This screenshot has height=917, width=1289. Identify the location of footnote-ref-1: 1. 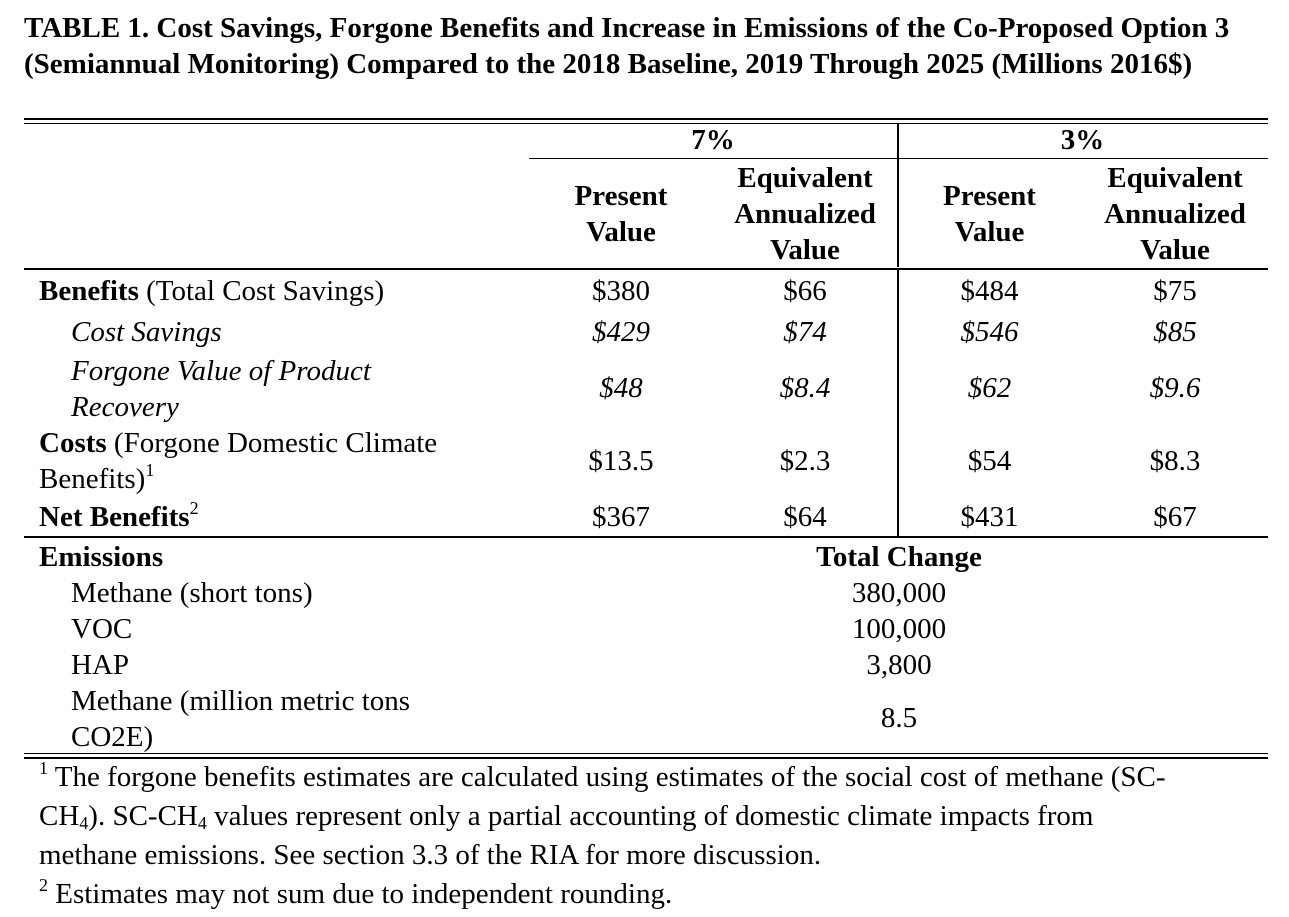
(150, 470).